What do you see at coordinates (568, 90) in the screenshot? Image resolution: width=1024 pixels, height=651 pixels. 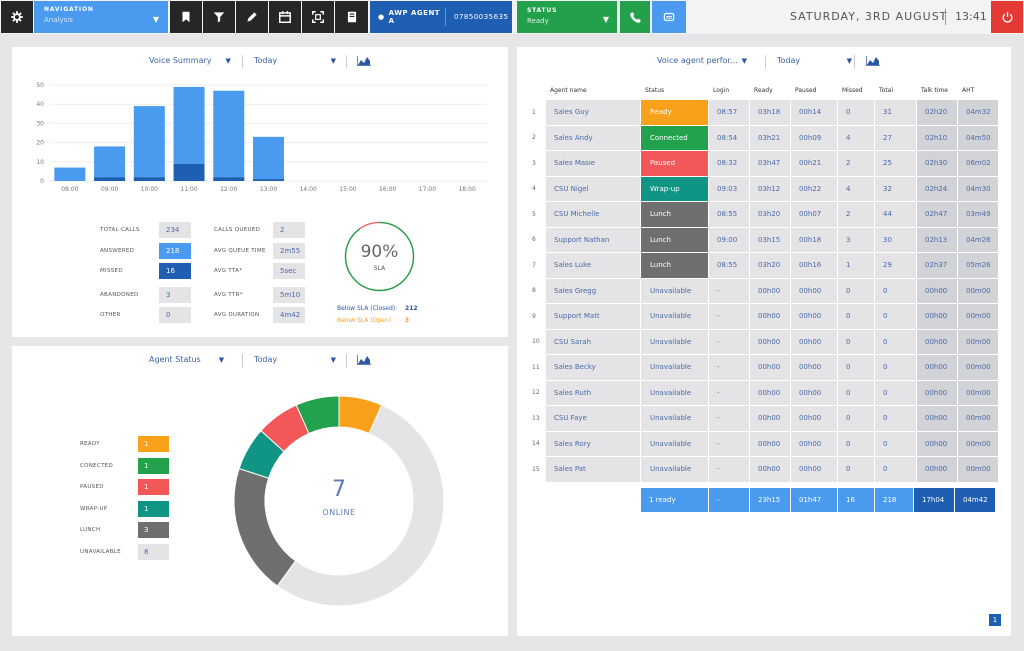 I see `column-header: Agent name` at bounding box center [568, 90].